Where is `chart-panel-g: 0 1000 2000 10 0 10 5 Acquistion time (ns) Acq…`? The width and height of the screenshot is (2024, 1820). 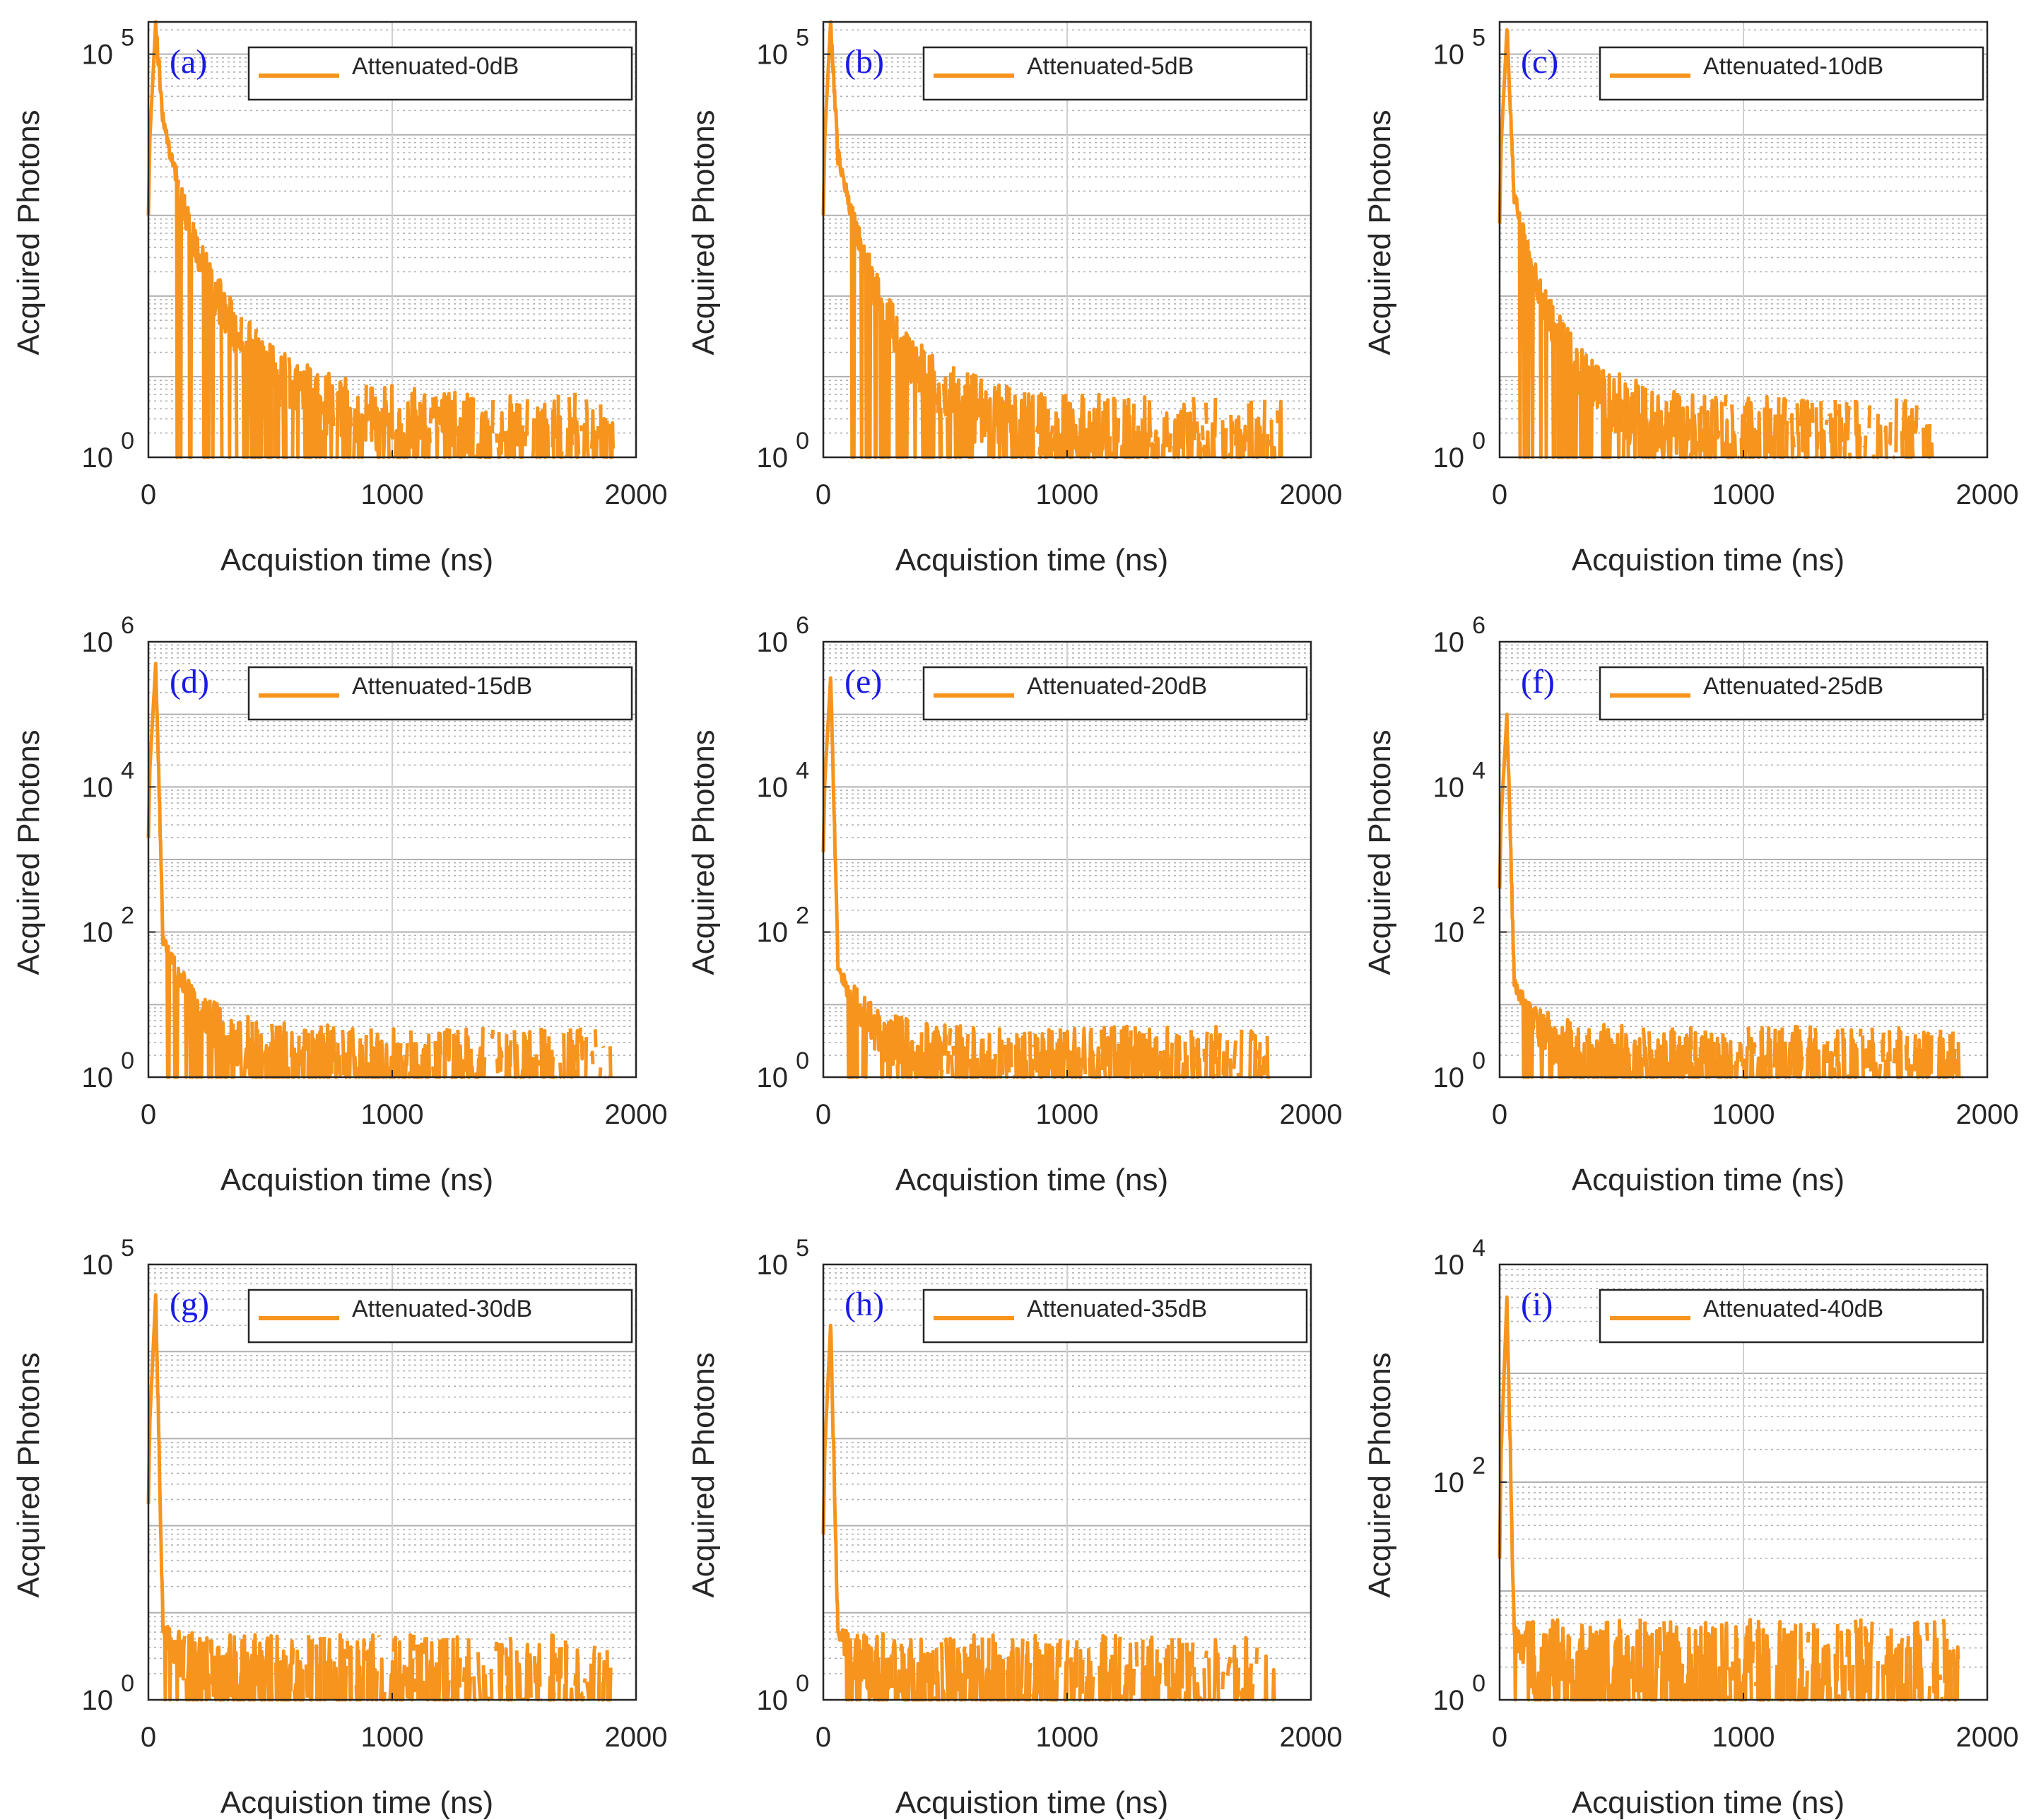
chart-panel-g: 0 1000 2000 10 0 10 5 Acquistion time (ns) Acq… is located at coordinates (339, 1527).